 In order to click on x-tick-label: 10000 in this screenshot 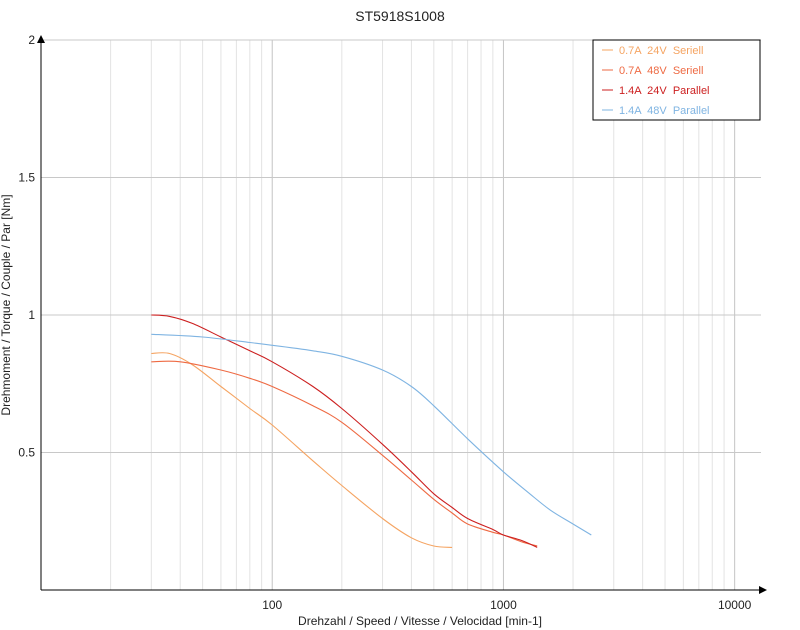, I will do `click(735, 605)`.